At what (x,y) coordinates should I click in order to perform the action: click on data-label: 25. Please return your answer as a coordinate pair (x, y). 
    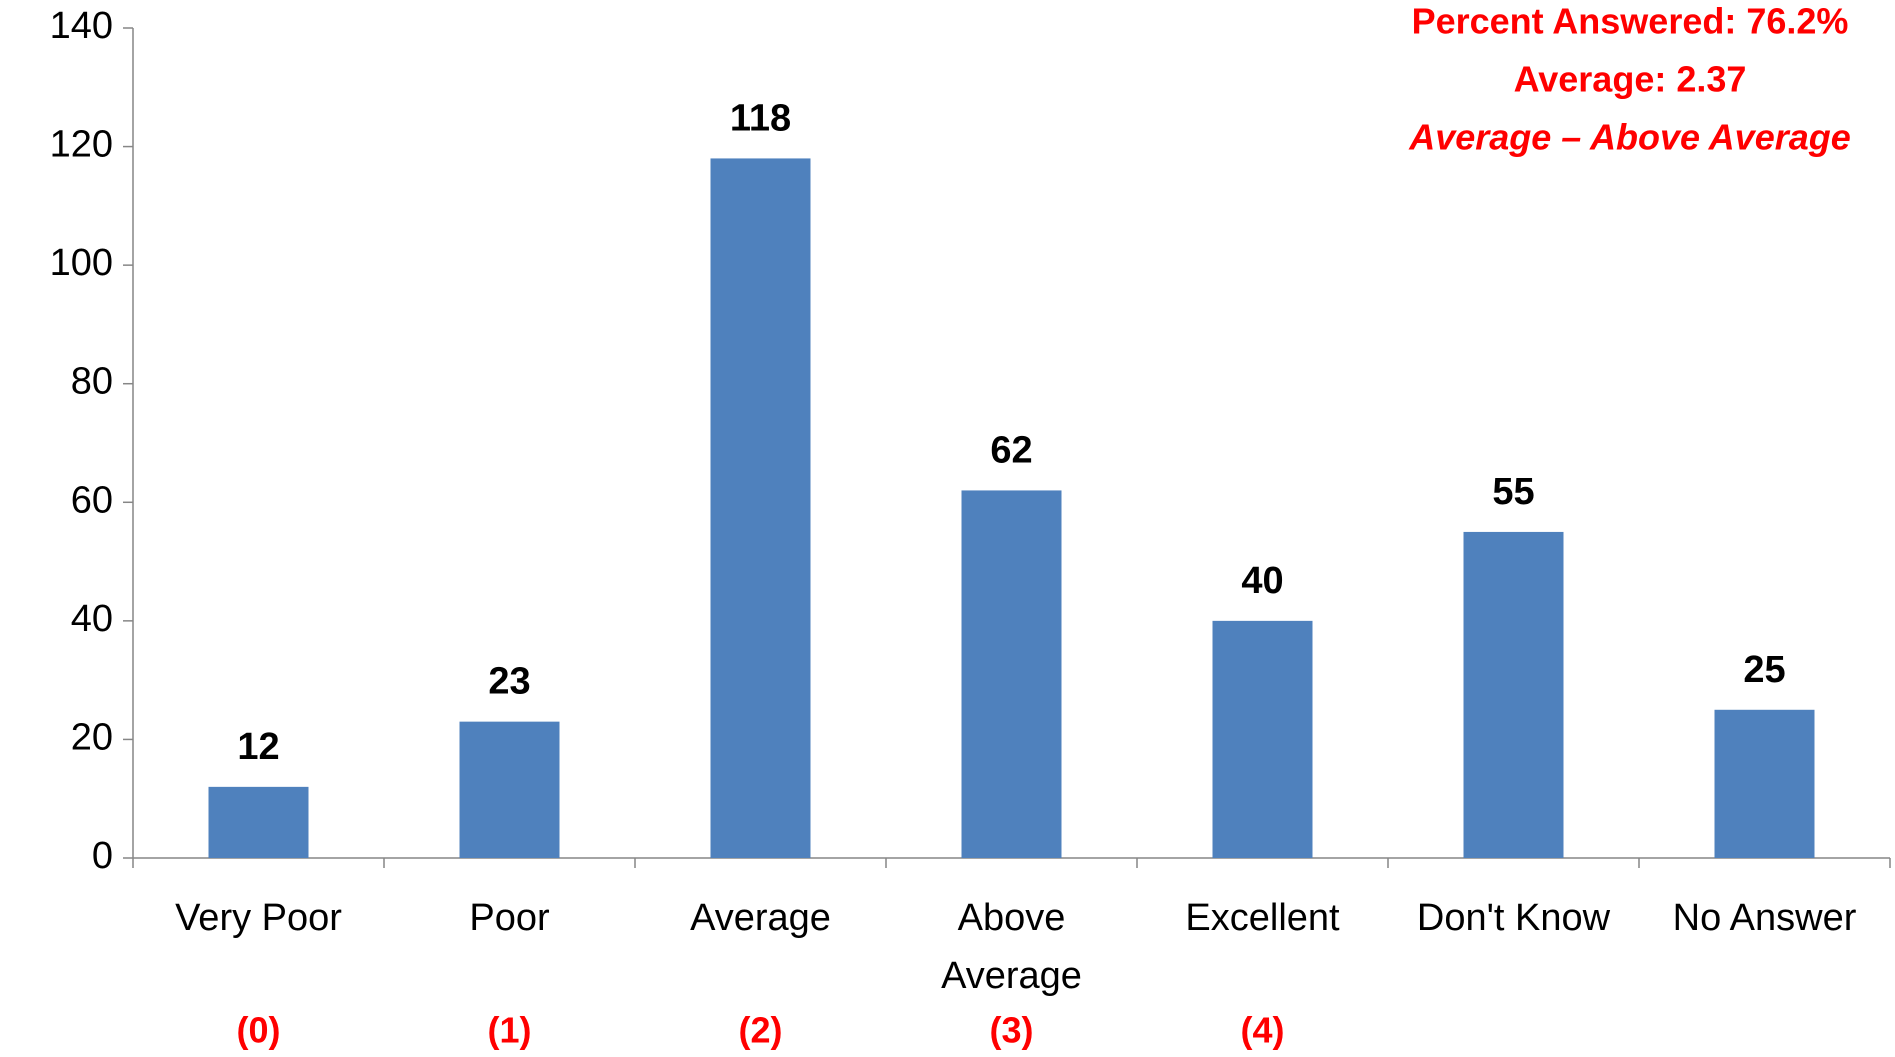
    Looking at the image, I should click on (1764, 670).